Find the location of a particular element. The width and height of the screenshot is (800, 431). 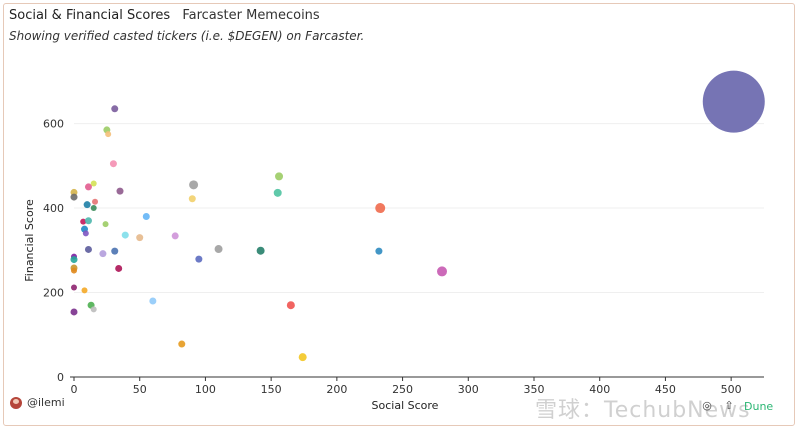

avatar is located at coordinates (16, 402).